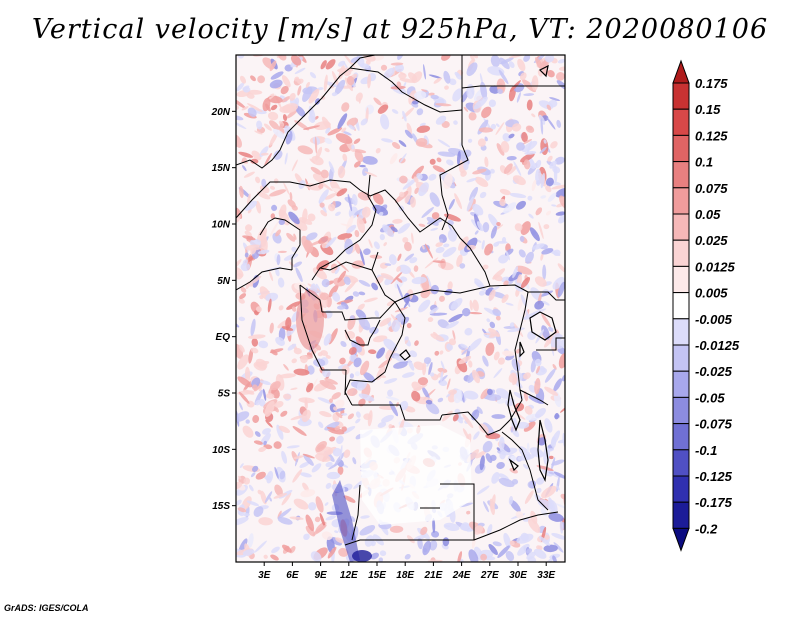 This screenshot has height=618, width=800. Describe the element at coordinates (349, 575) in the screenshot. I see `lon-tick-label: 12E` at that location.